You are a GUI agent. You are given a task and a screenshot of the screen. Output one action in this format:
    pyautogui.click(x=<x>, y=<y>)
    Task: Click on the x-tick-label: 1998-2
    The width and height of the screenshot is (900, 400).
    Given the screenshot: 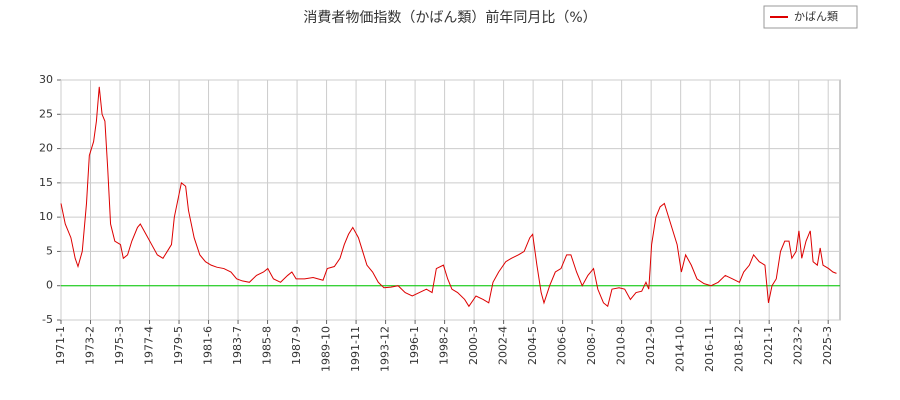 What is the action you would take?
    pyautogui.click(x=444, y=345)
    